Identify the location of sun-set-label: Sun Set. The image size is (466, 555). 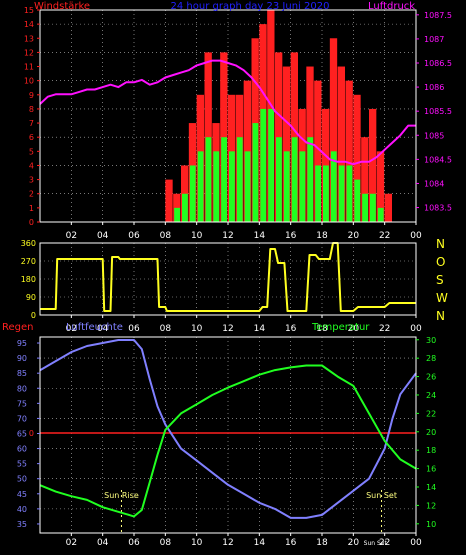
(381, 495).